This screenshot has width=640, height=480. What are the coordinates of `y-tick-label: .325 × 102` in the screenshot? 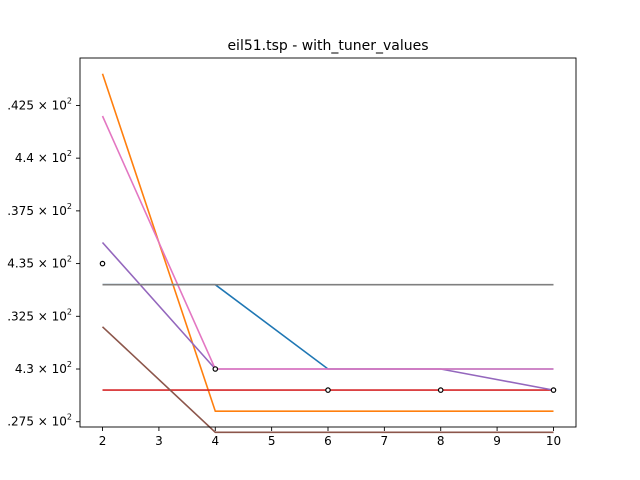 It's located at (39, 315).